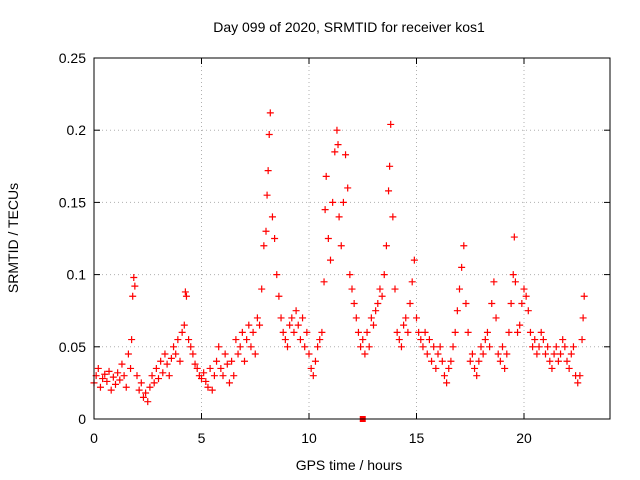 This screenshot has width=640, height=480. What do you see at coordinates (13, 238) in the screenshot?
I see `y-axis-label: SRMTID / TECUs` at bounding box center [13, 238].